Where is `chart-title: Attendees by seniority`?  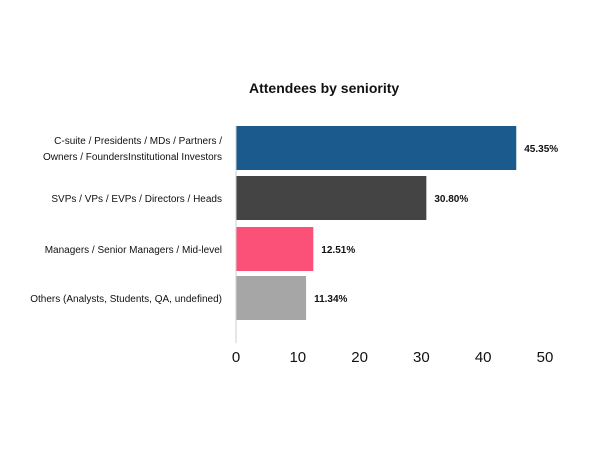 chart-title: Attendees by seniority is located at coordinates (324, 88).